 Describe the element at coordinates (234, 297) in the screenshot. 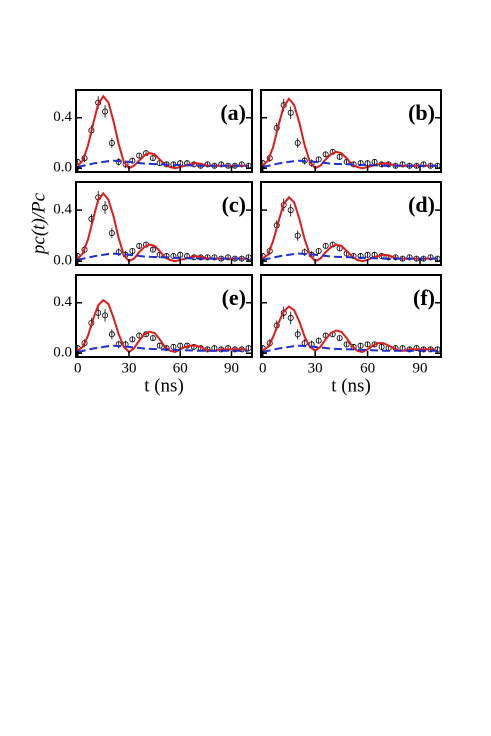

I see `panel-label: (e)` at that location.